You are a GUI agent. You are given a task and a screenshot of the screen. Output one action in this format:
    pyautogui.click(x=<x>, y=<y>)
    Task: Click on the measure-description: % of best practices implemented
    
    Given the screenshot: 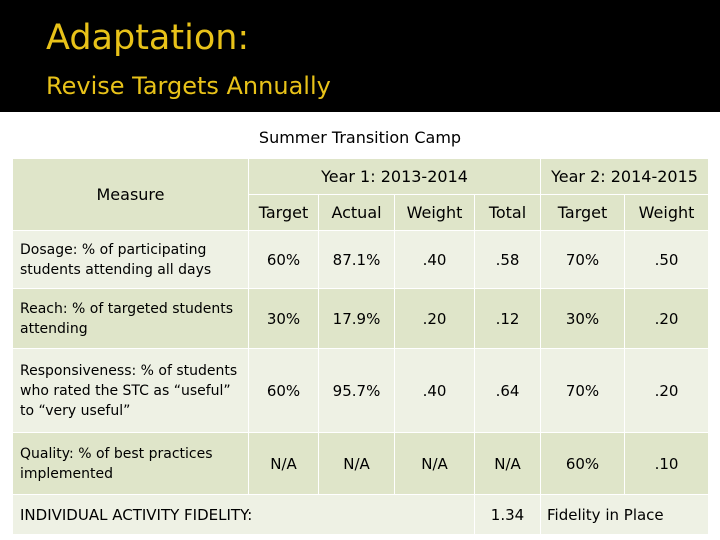 What is the action you would take?
    pyautogui.click(x=116, y=463)
    